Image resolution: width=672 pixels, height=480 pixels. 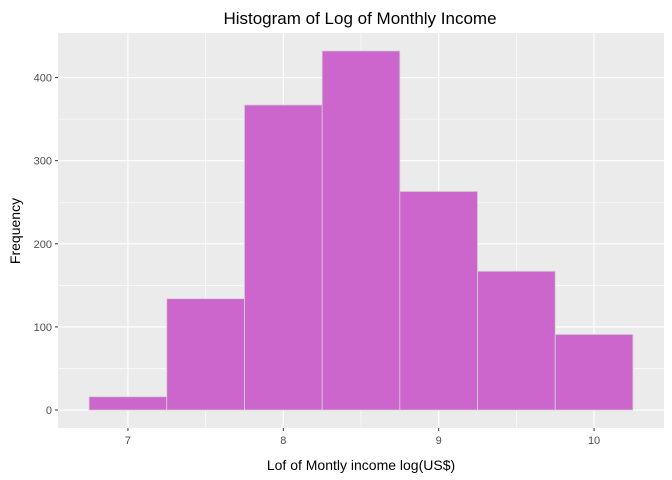 I want to click on x-axis: 7 8 9 10, so click(x=362, y=437).